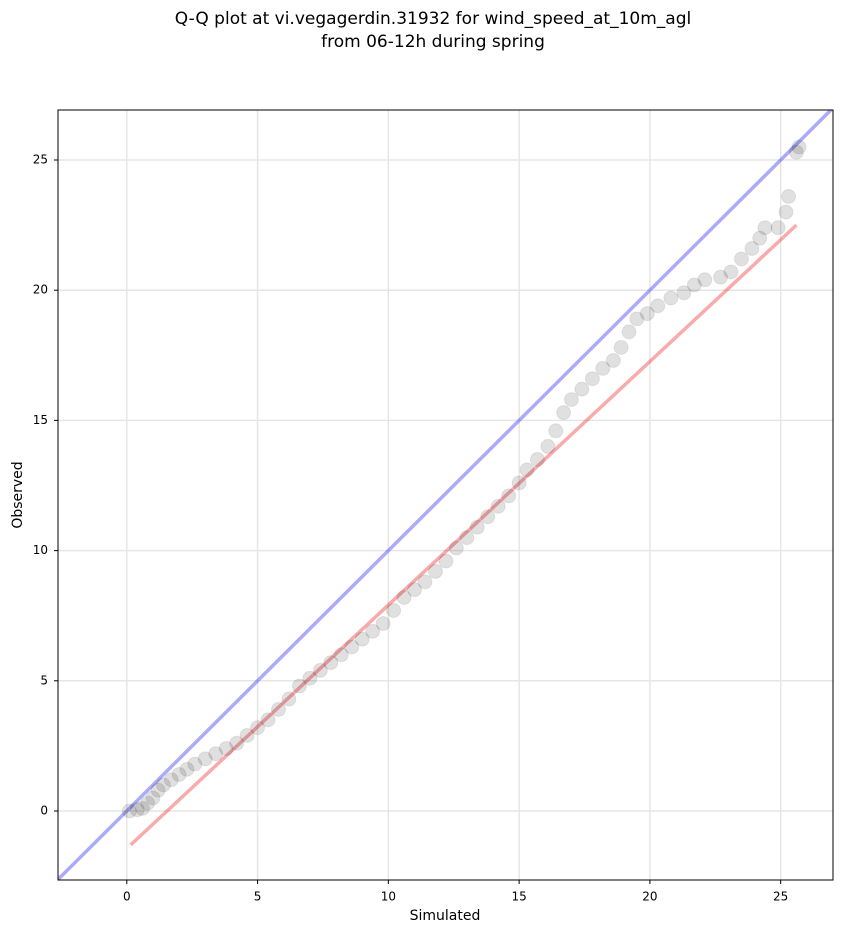 The width and height of the screenshot is (843, 934). What do you see at coordinates (40, 290) in the screenshot?
I see `y-tick-label: 20` at bounding box center [40, 290].